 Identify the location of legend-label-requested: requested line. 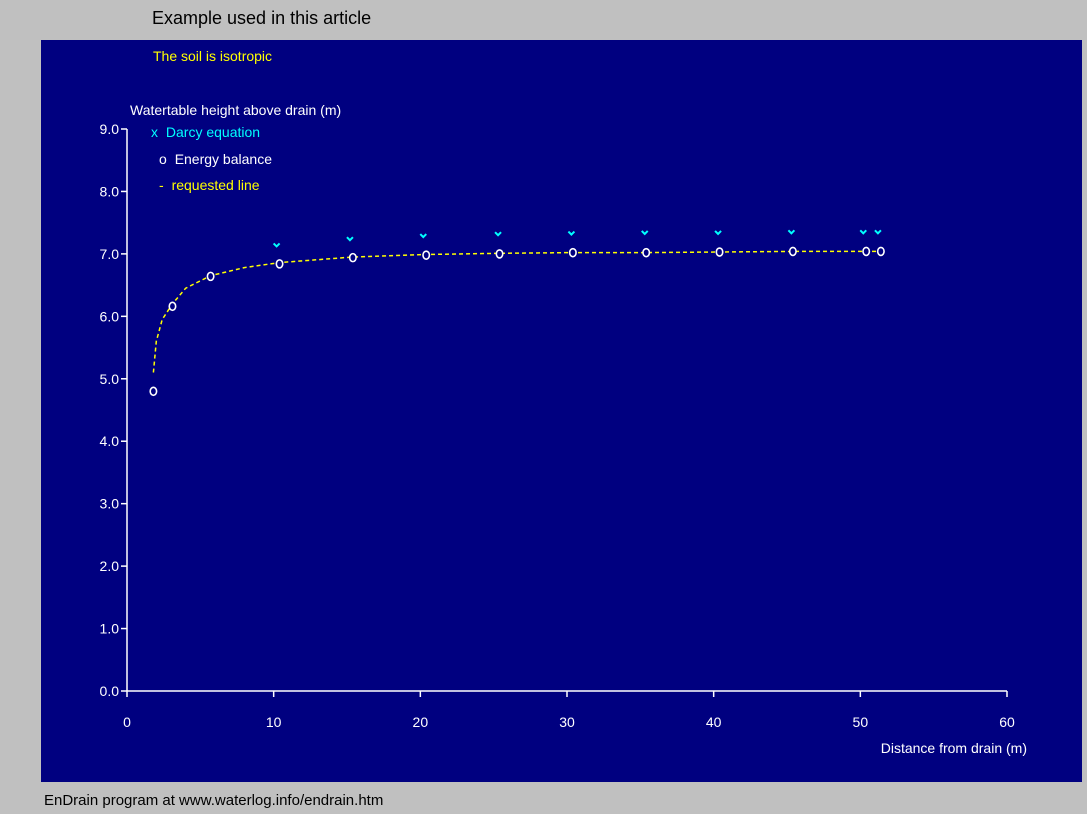
(216, 185).